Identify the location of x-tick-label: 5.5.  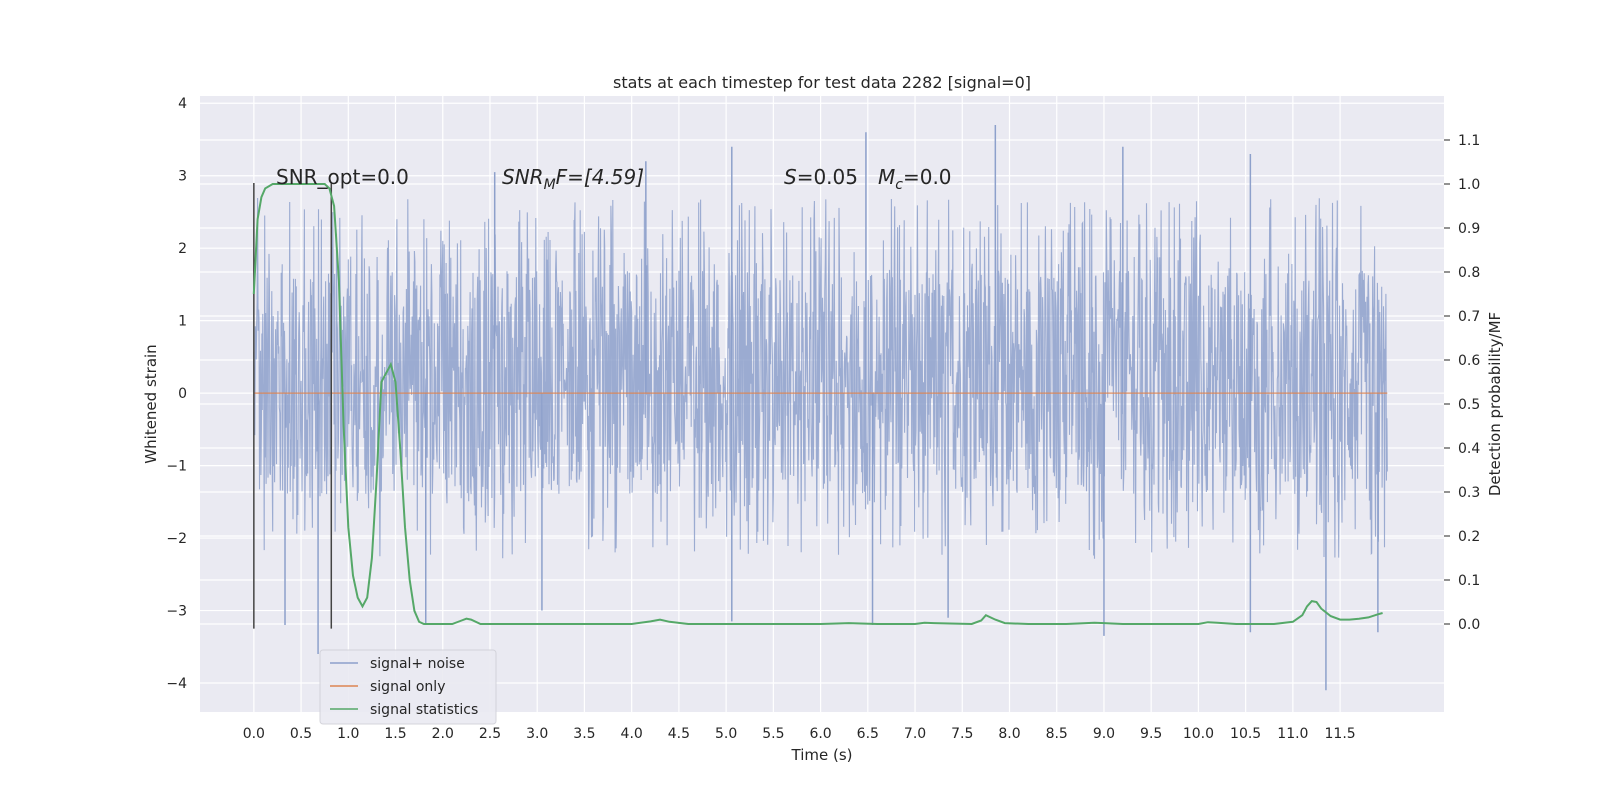
(773, 734).